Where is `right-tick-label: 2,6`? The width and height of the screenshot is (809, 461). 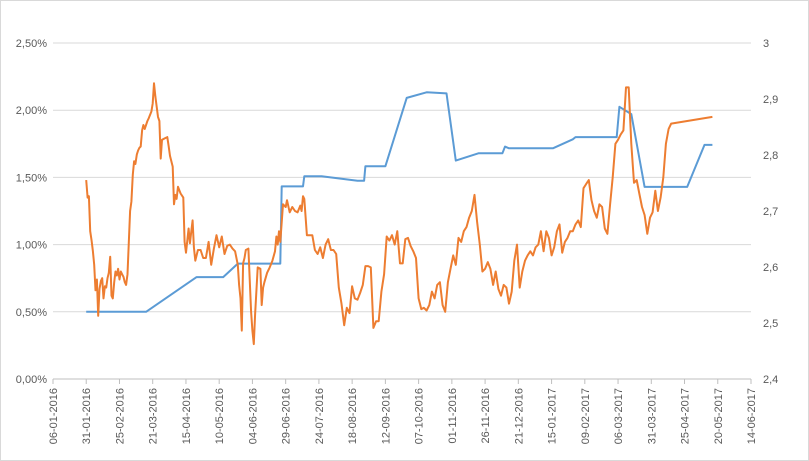
right-tick-label: 2,6 is located at coordinates (770, 268).